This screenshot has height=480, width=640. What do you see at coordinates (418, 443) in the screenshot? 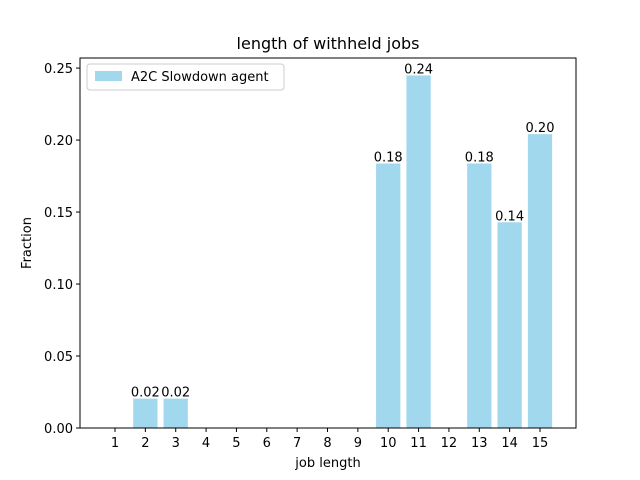
I see `x-tick-label-11: 11` at bounding box center [418, 443].